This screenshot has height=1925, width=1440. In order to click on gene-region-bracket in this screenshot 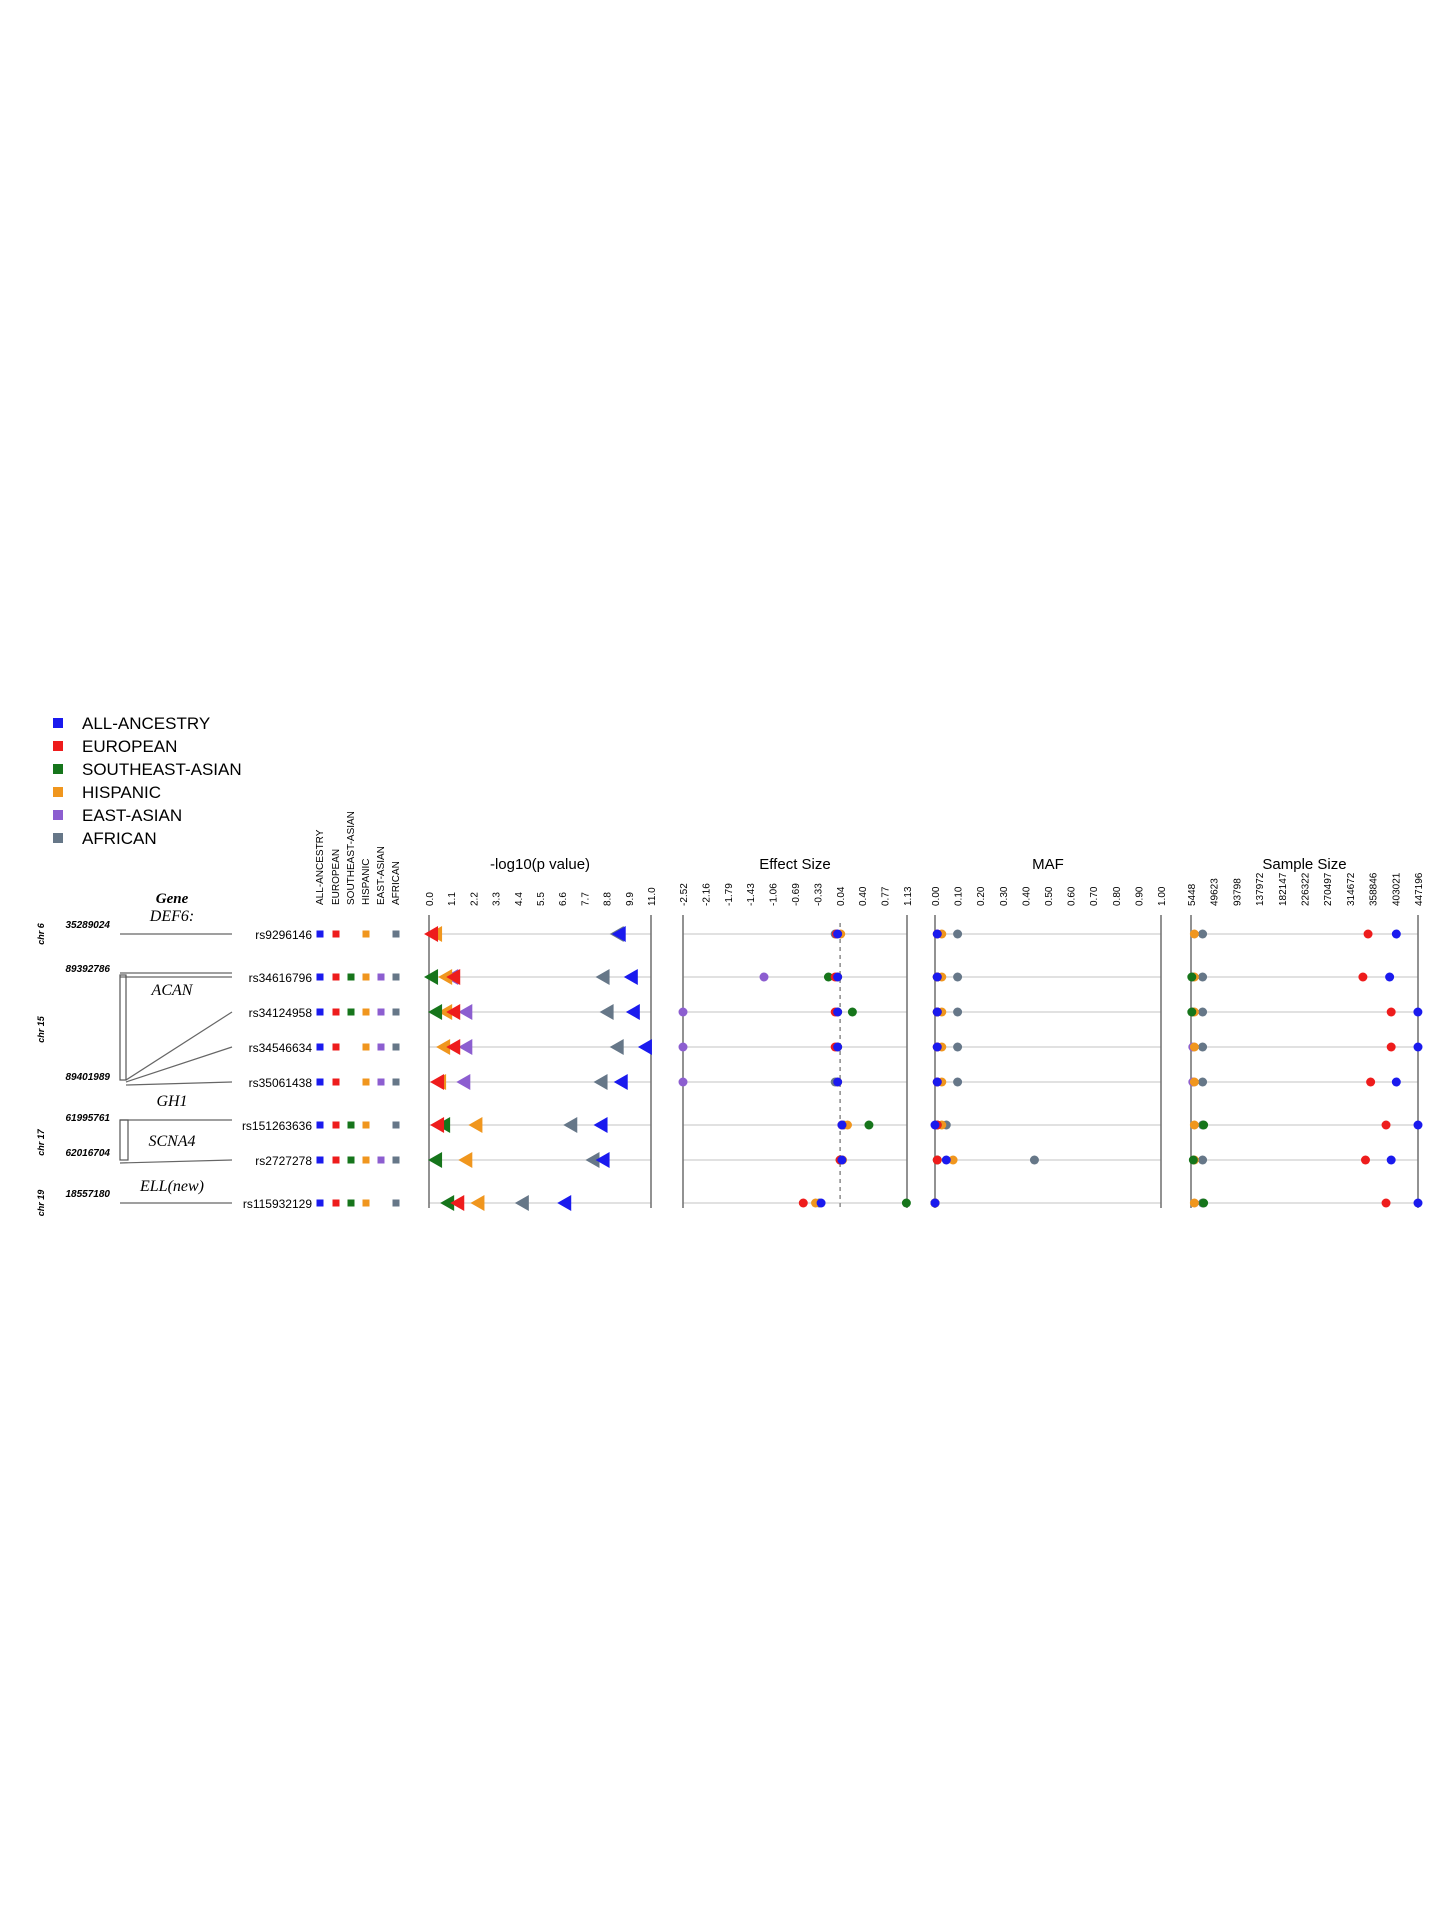, I will do `click(124, 1140)`.